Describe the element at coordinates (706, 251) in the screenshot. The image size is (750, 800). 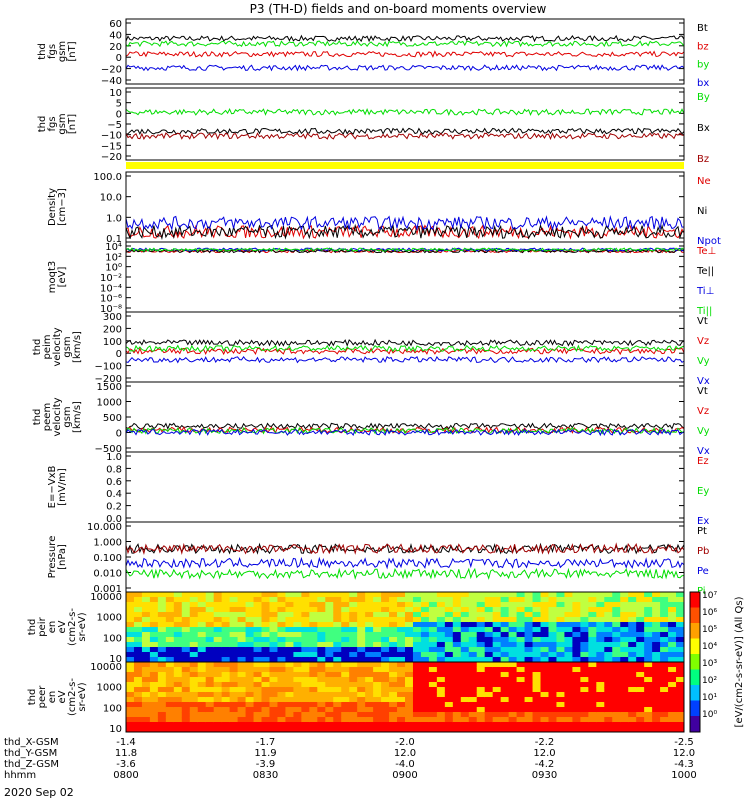
I see `legend-entry: Te⊥` at that location.